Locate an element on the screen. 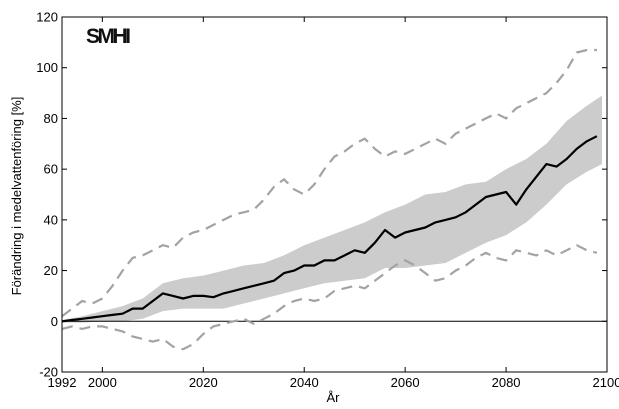  y-tick-label: 0 is located at coordinates (54, 321).